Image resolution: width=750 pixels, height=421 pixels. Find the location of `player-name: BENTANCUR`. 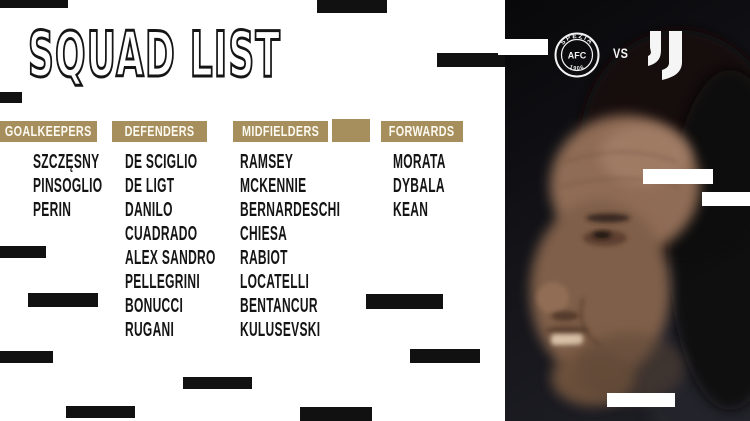

player-name: BENTANCUR is located at coordinates (279, 306).